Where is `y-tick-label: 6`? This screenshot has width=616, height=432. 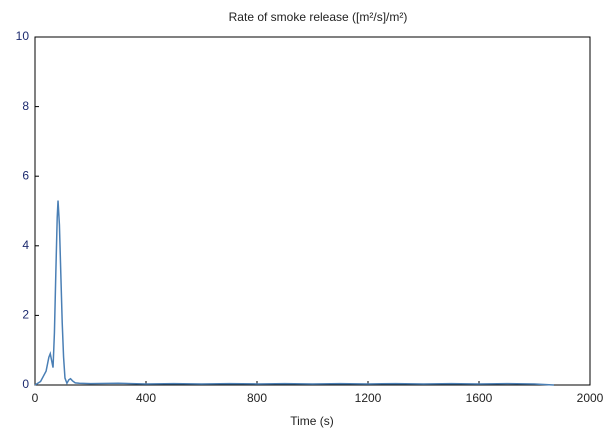
y-tick-label: 6 is located at coordinates (25, 175).